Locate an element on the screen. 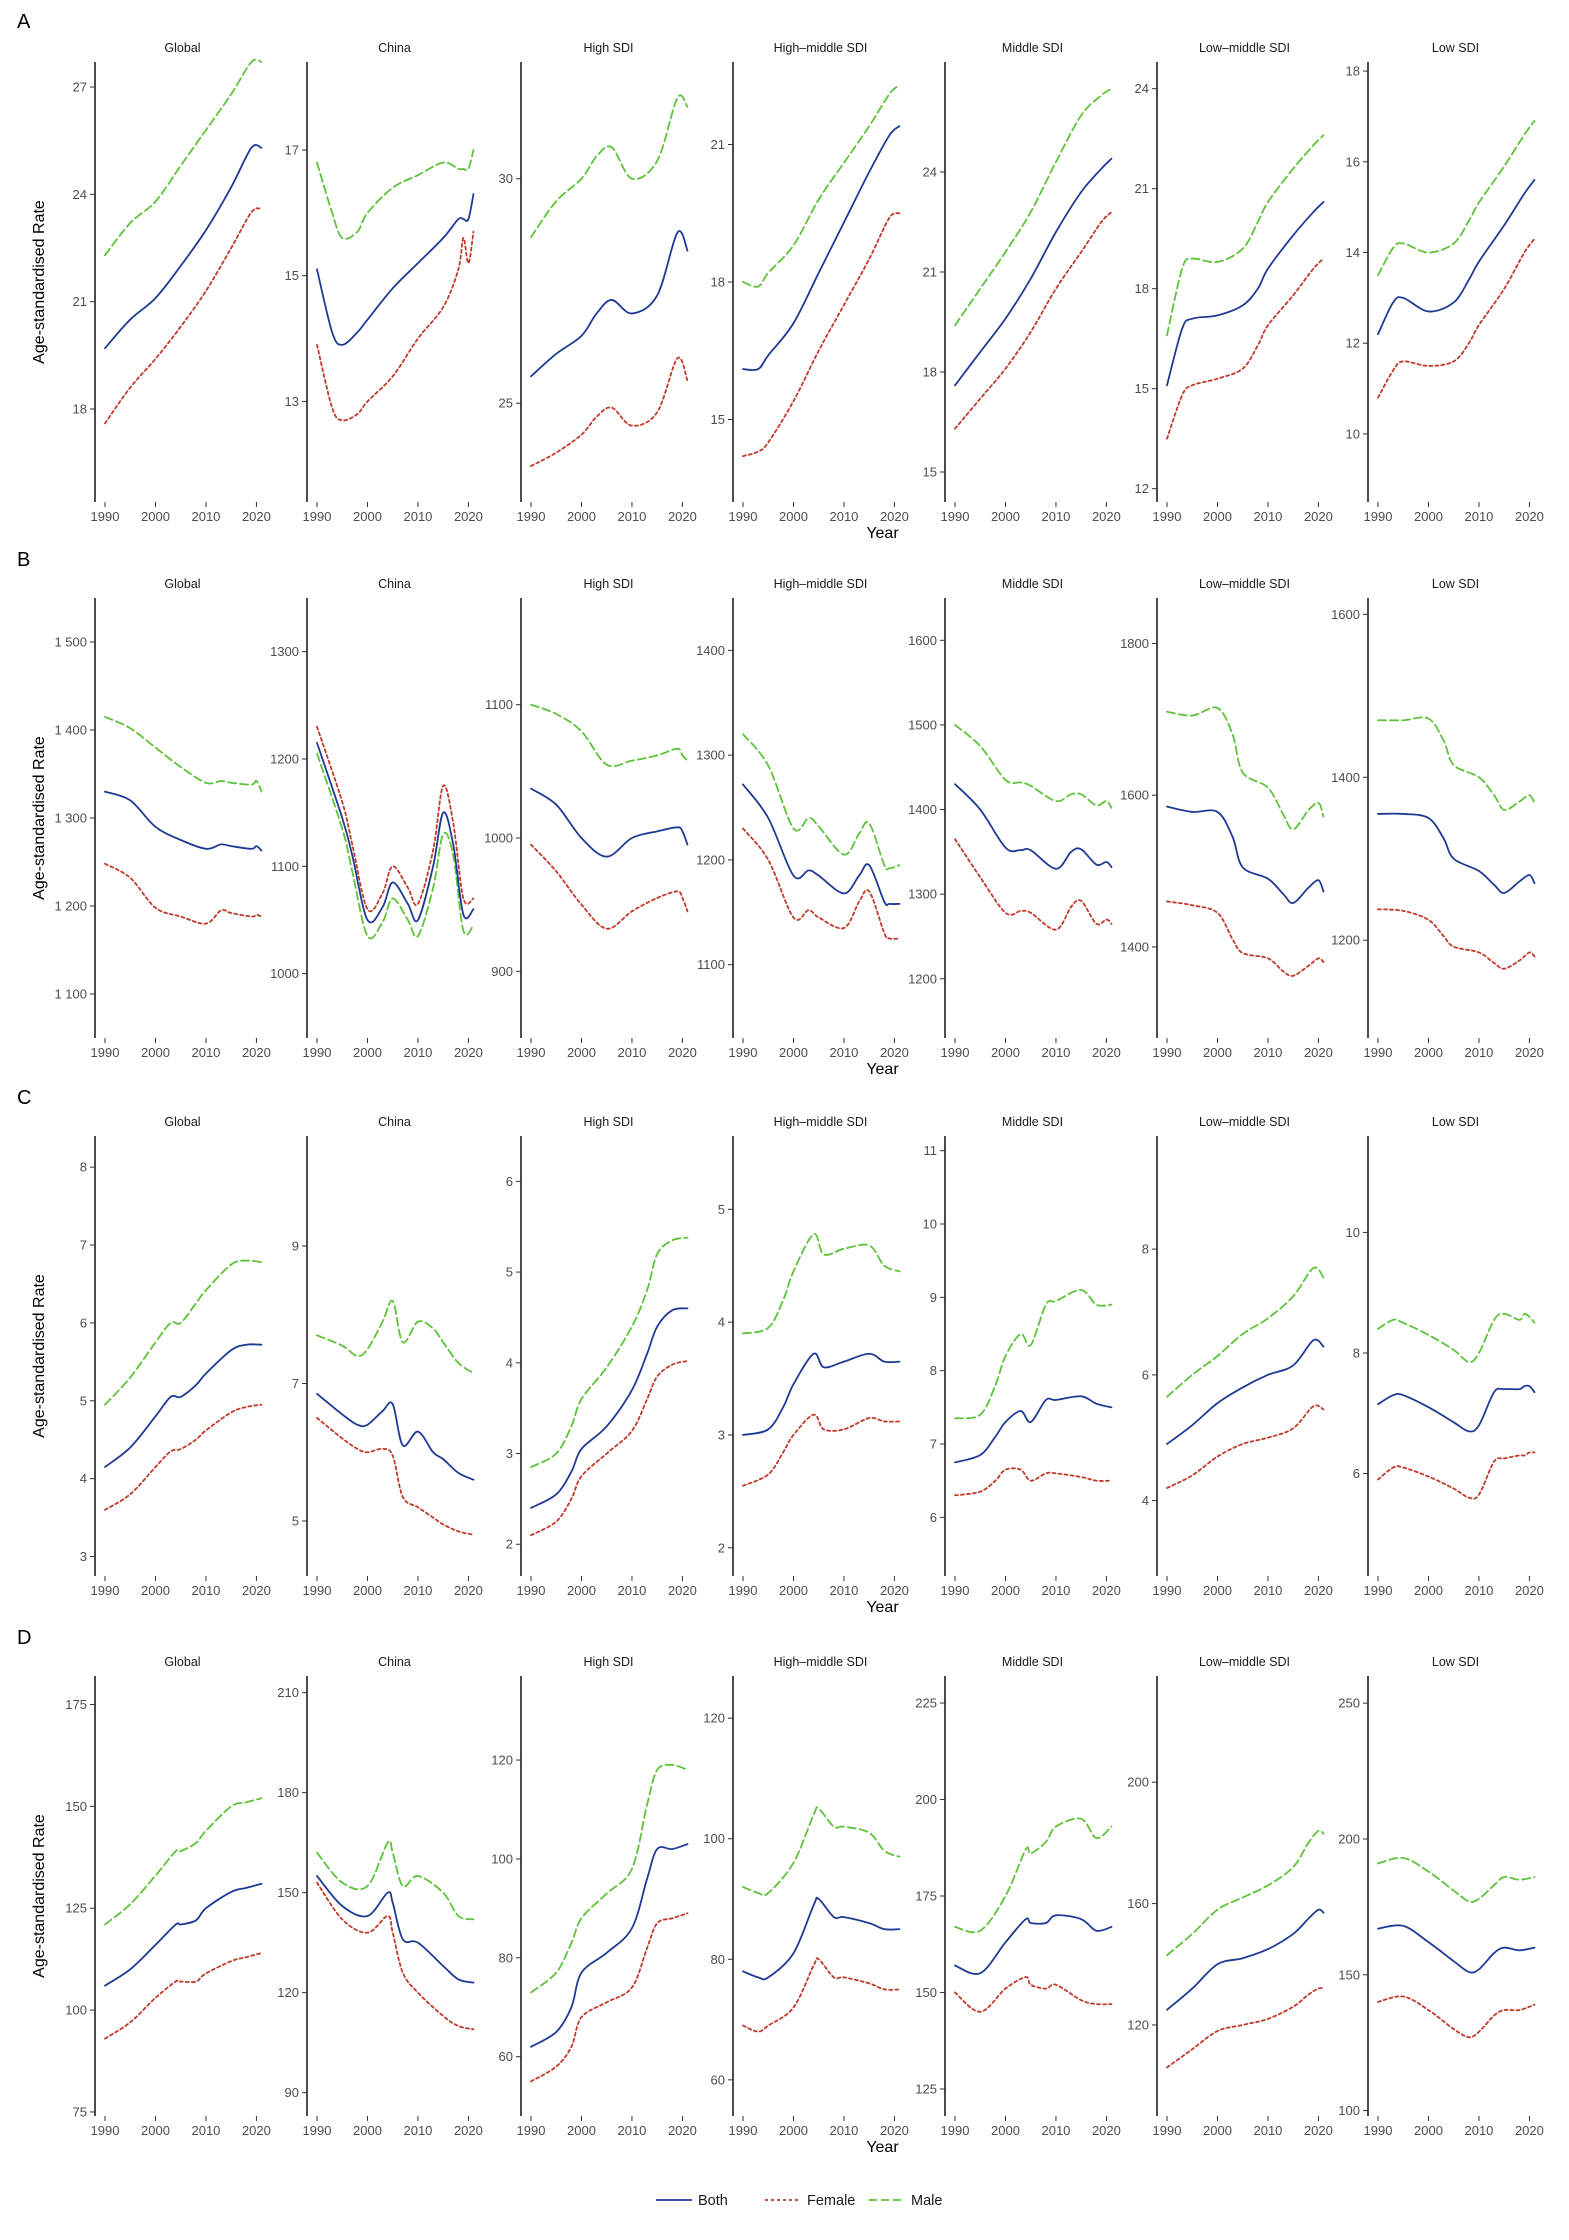 The image size is (1569, 2240). y-tick-label: 60 is located at coordinates (506, 2056).